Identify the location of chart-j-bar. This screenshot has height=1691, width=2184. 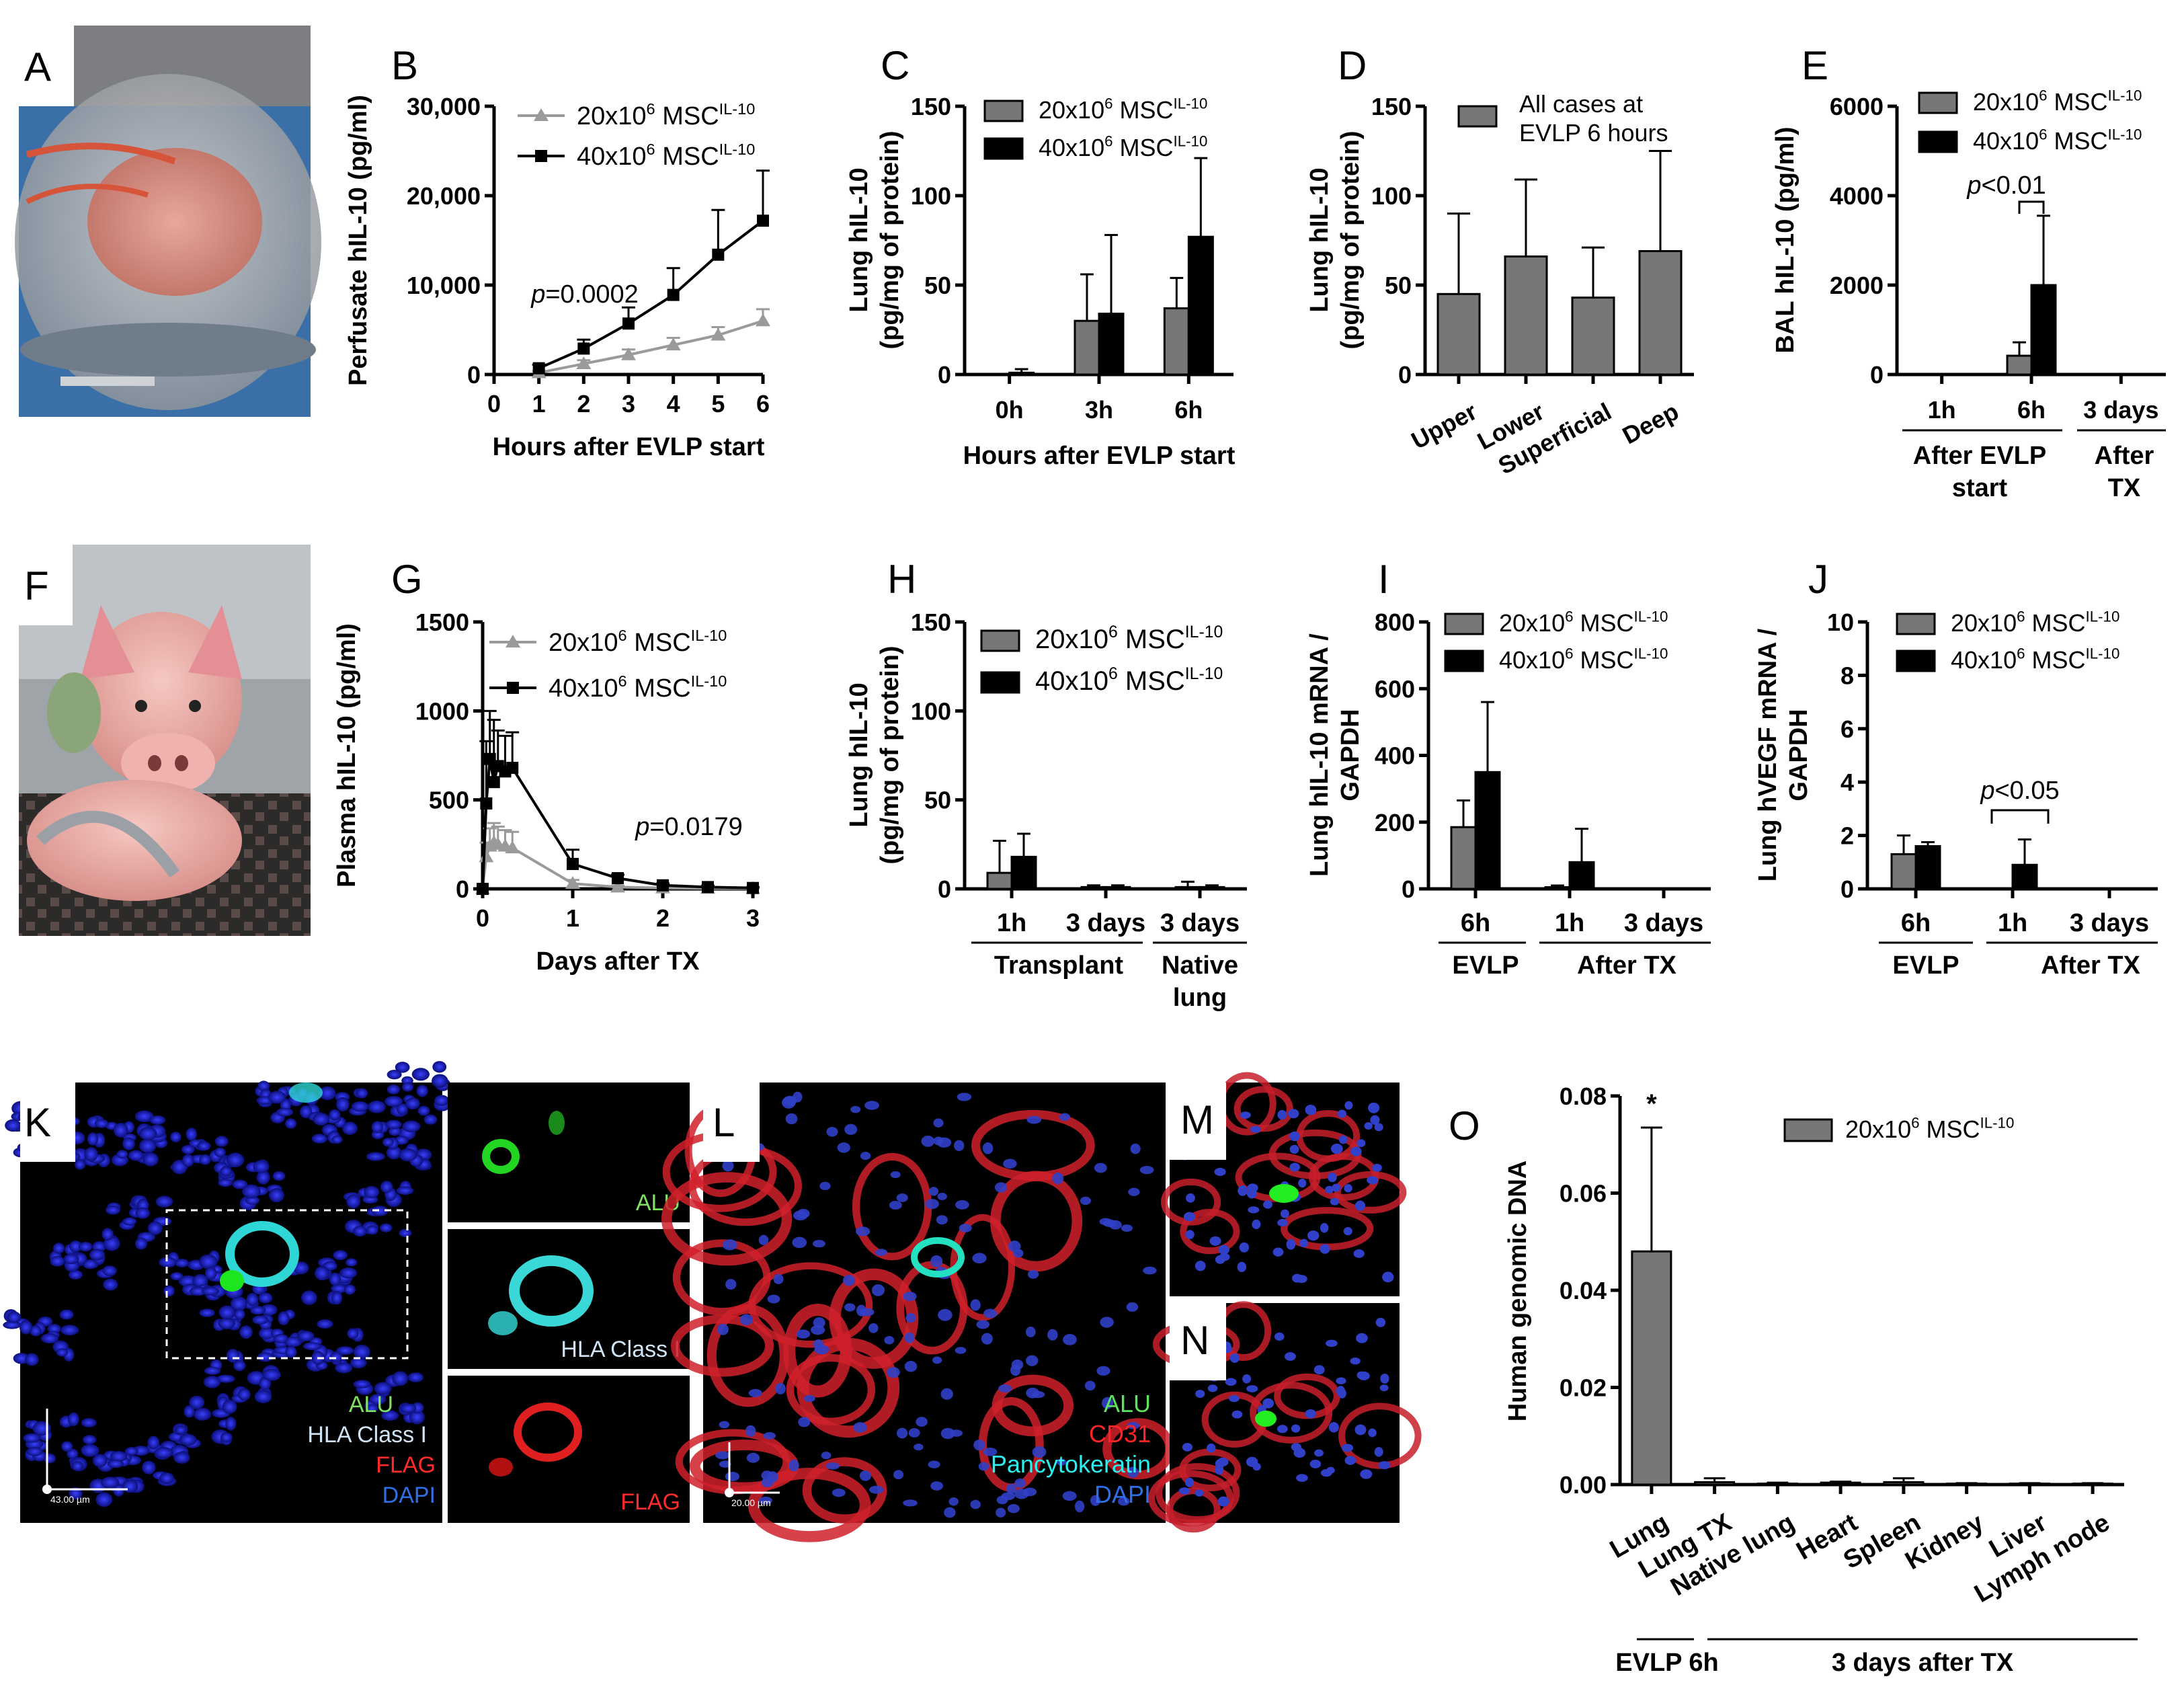
(1928, 867).